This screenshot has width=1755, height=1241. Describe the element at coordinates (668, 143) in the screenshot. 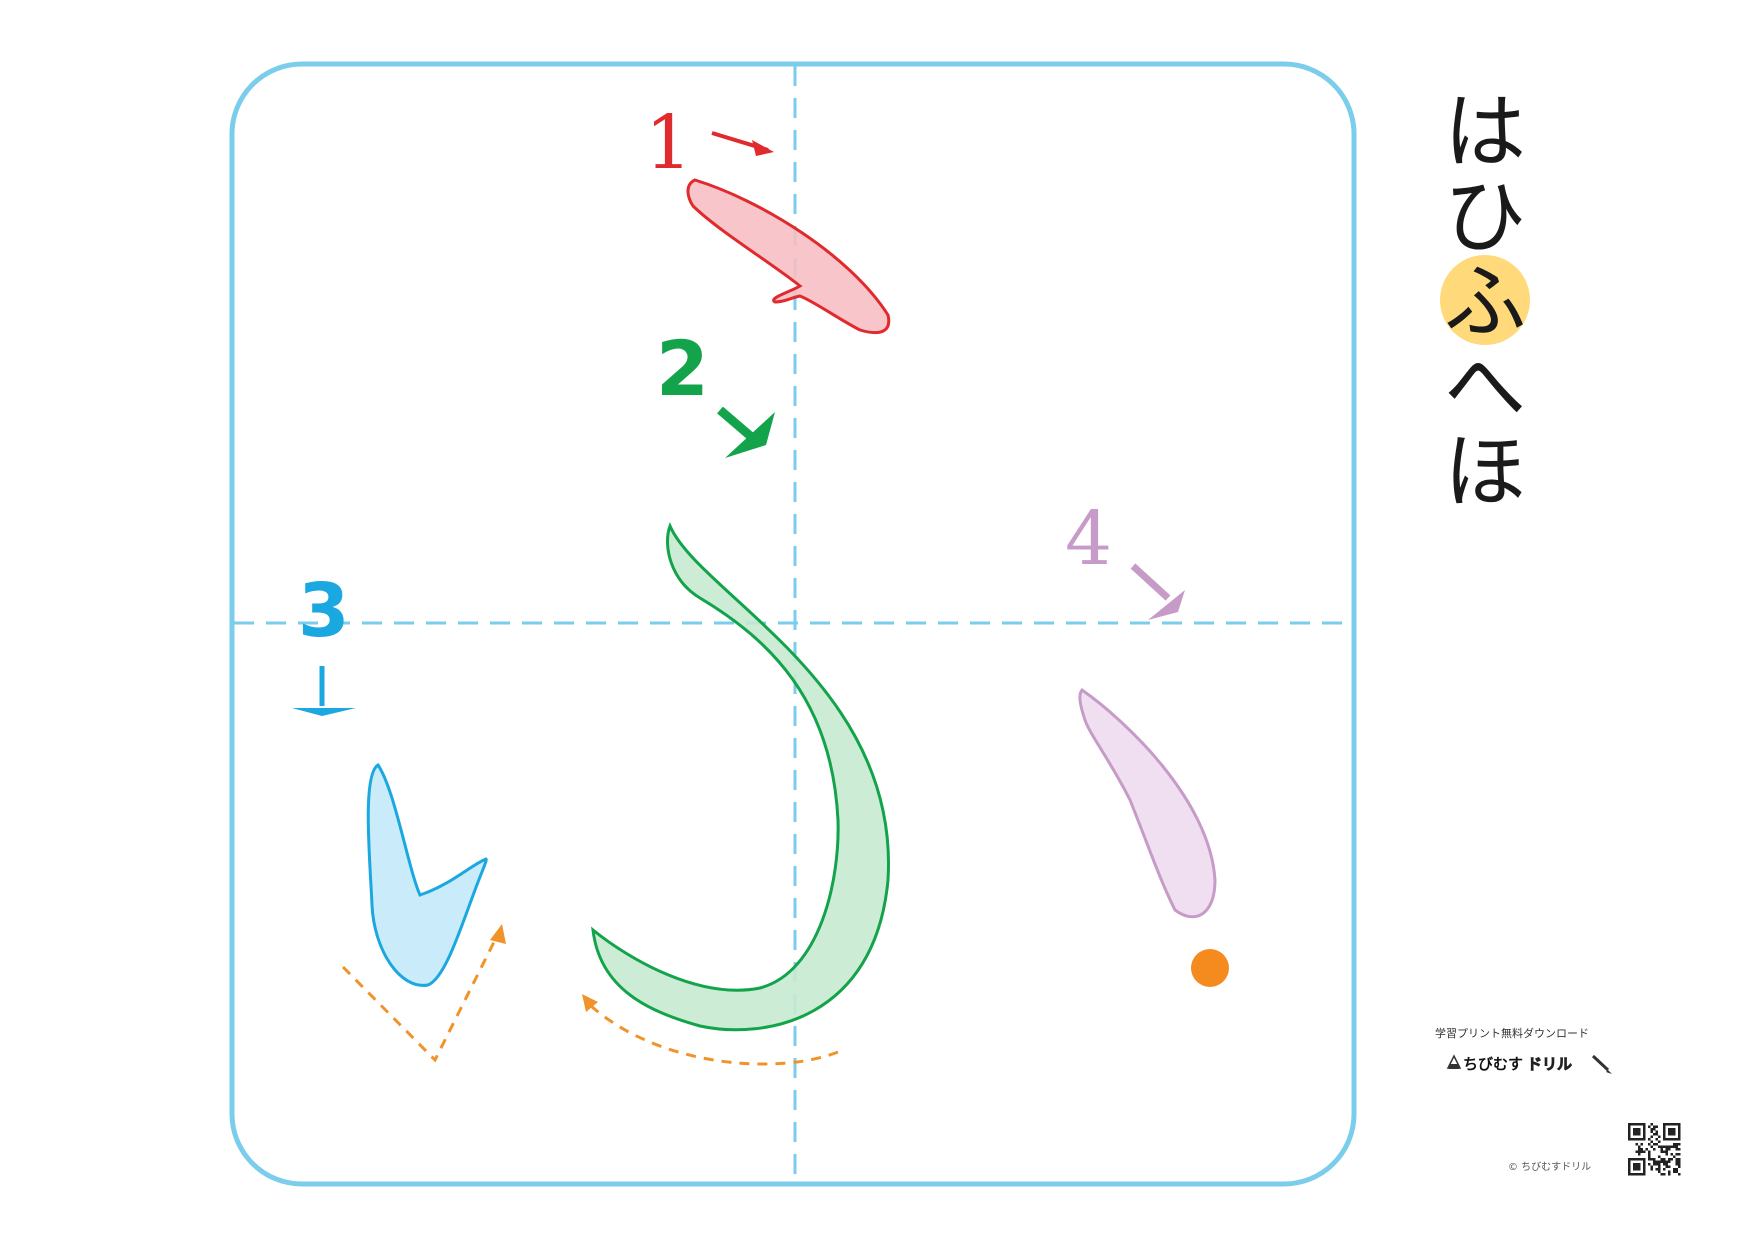

I see `stroke-1-number: 1` at that location.